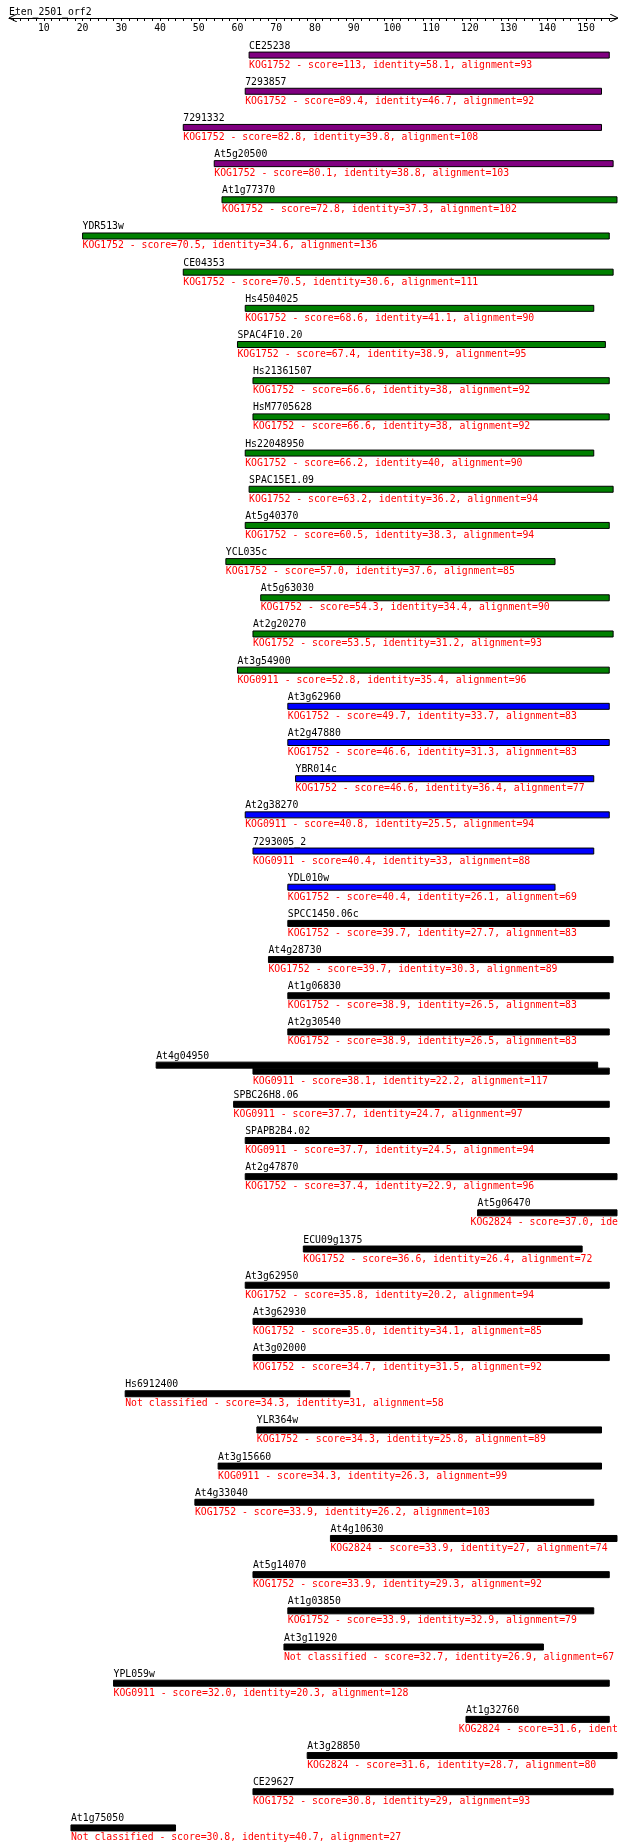 This screenshot has width=620, height=1847. I want to click on x-tick-label: 50, so click(198, 27).